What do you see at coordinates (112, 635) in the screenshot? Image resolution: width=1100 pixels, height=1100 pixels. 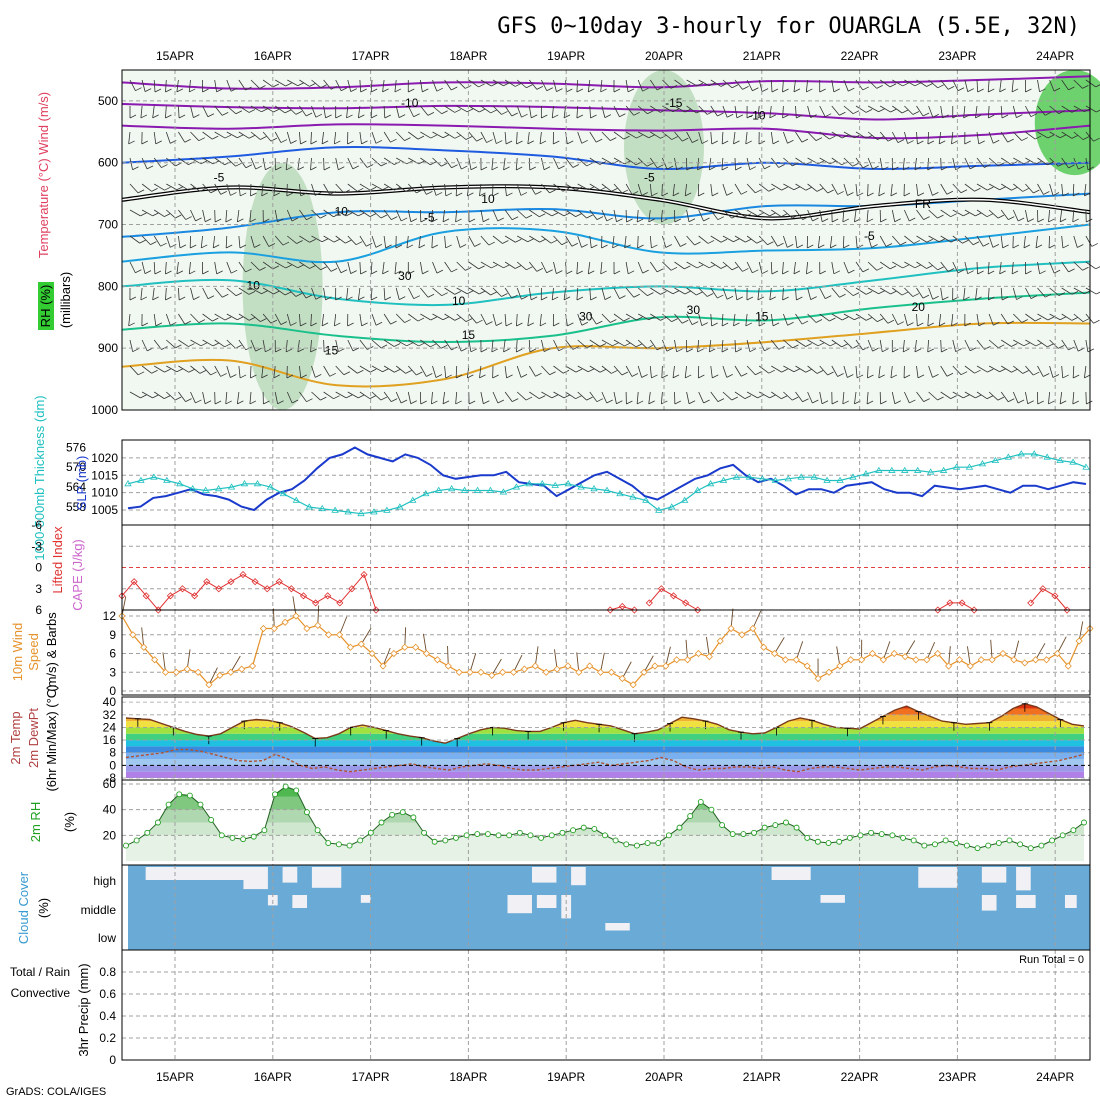 I see `wind-tick-label: 9` at bounding box center [112, 635].